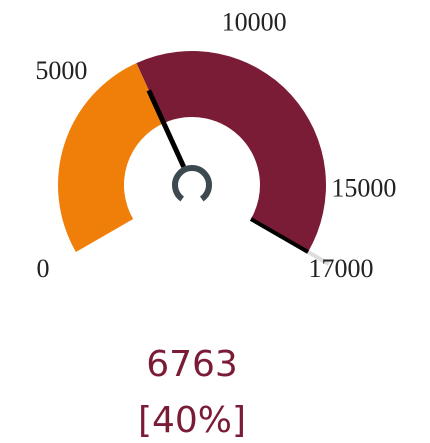 This screenshot has height=443, width=430. Describe the element at coordinates (340, 268) in the screenshot. I see `tick-label: 17000` at that location.